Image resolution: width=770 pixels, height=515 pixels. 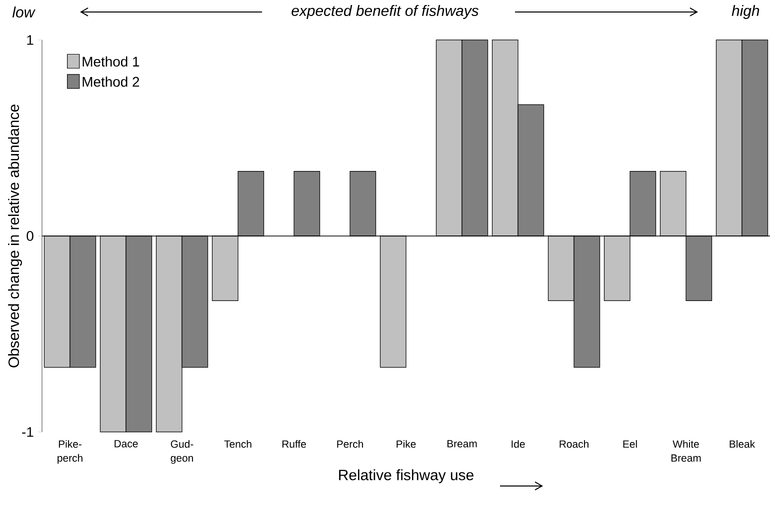 What do you see at coordinates (518, 444) in the screenshot?
I see `x-tick-label: Ide` at bounding box center [518, 444].